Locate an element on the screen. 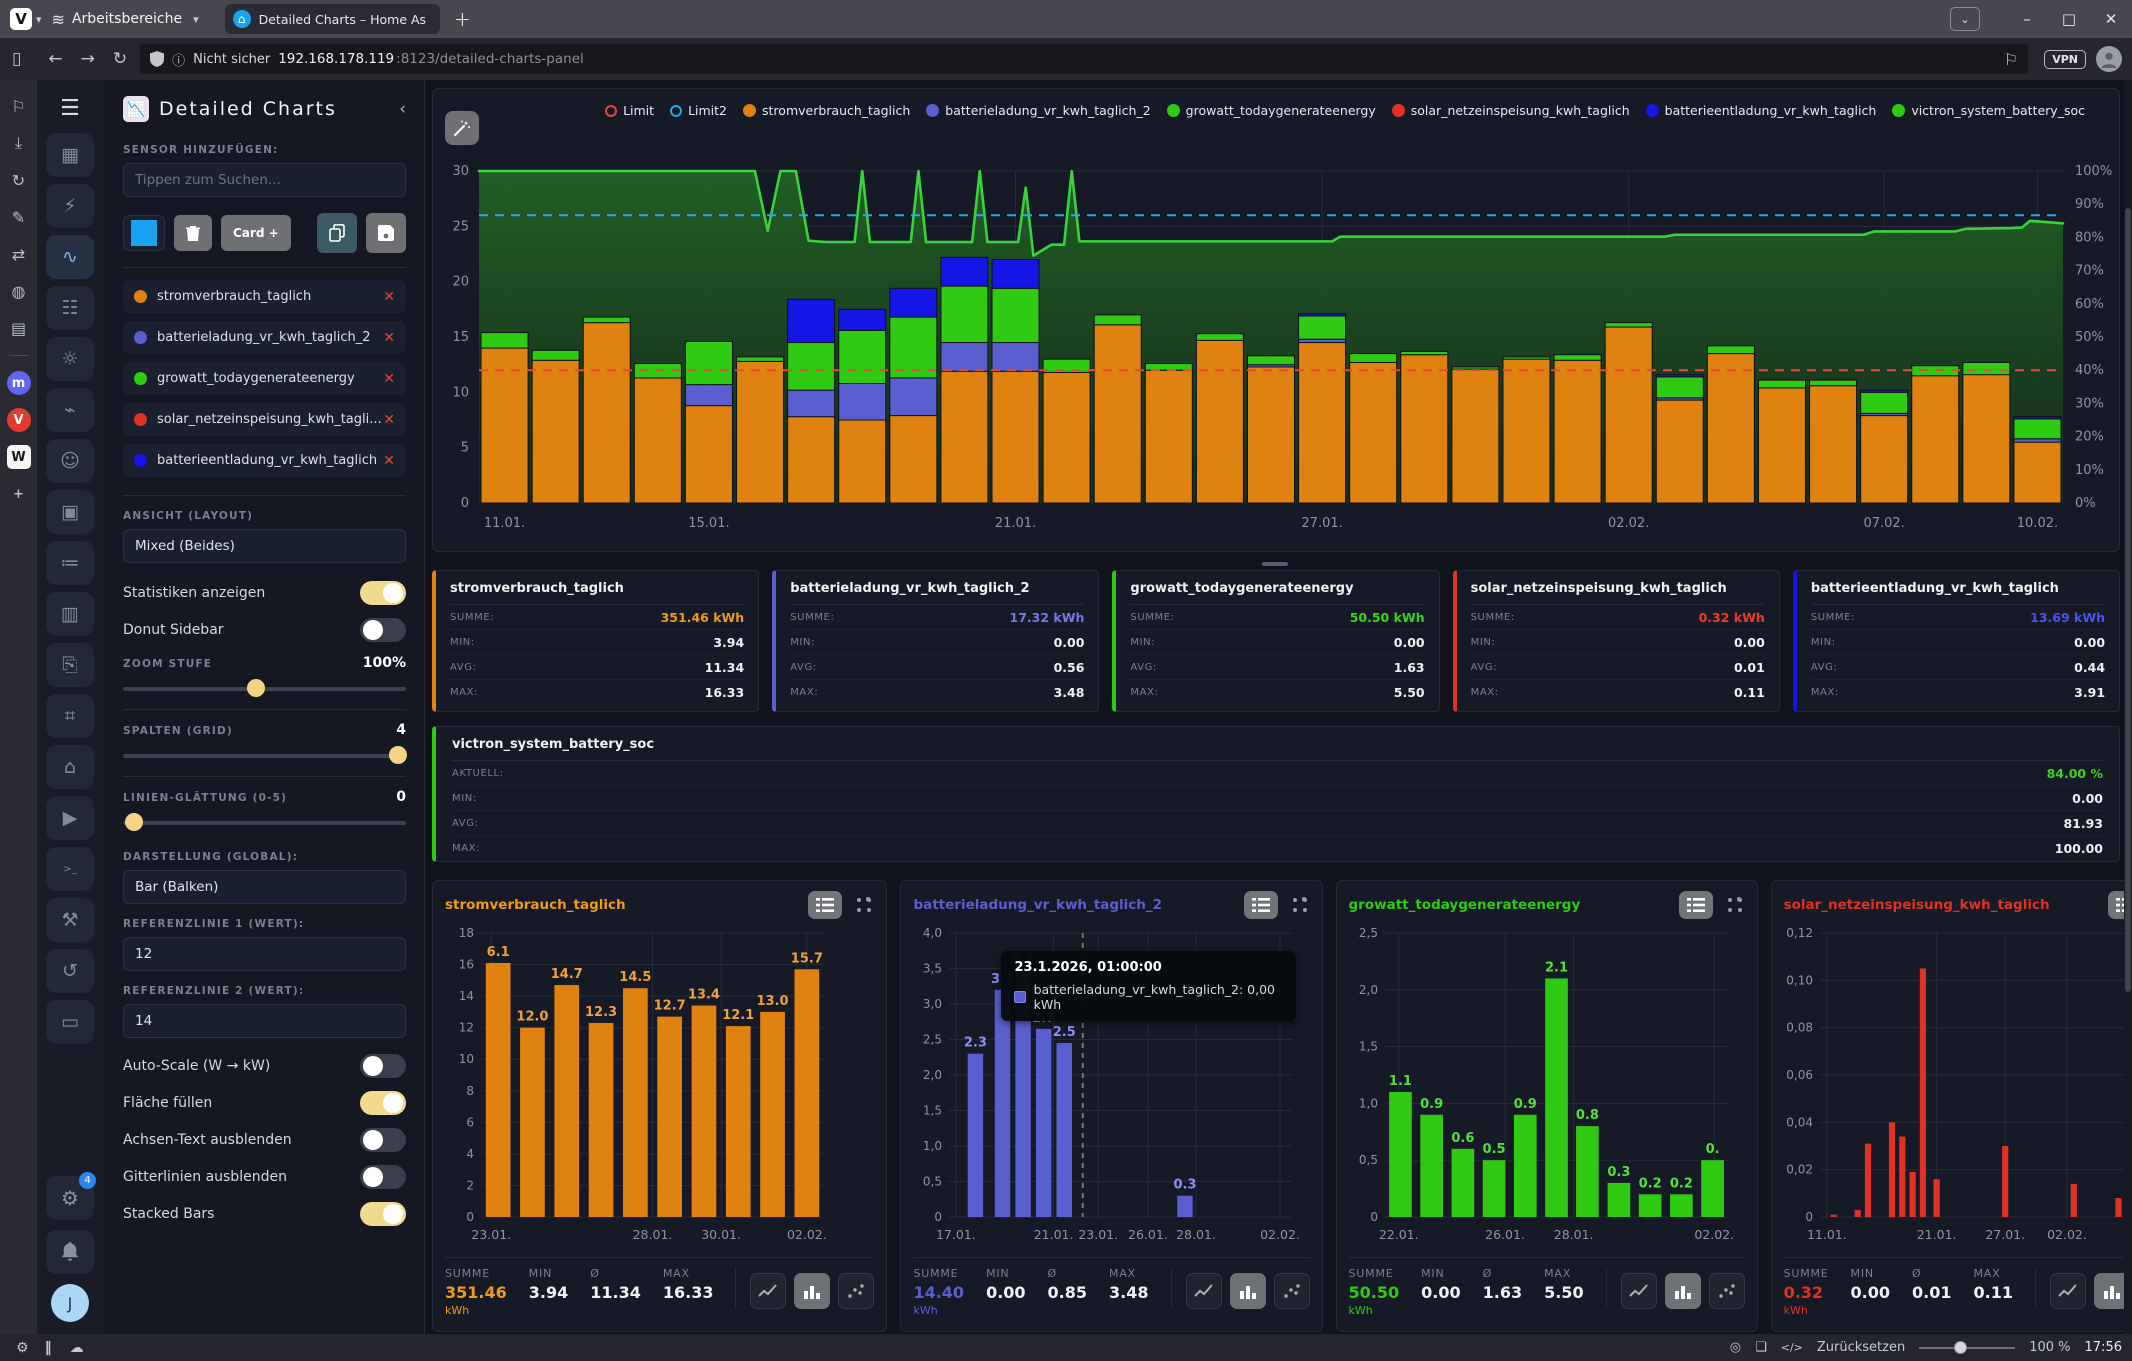 The height and width of the screenshot is (1361, 2132). sidebar-item-ev-charger: ⌁ is located at coordinates (70, 410).